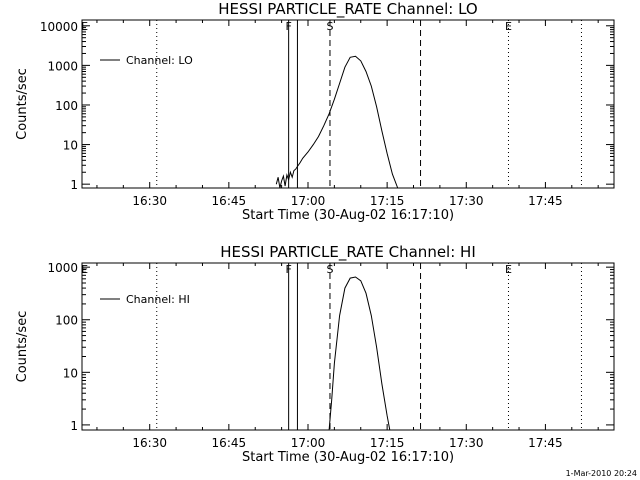  Describe the element at coordinates (545, 443) in the screenshot. I see `panel-2-x-tick-label: 17:45` at that location.